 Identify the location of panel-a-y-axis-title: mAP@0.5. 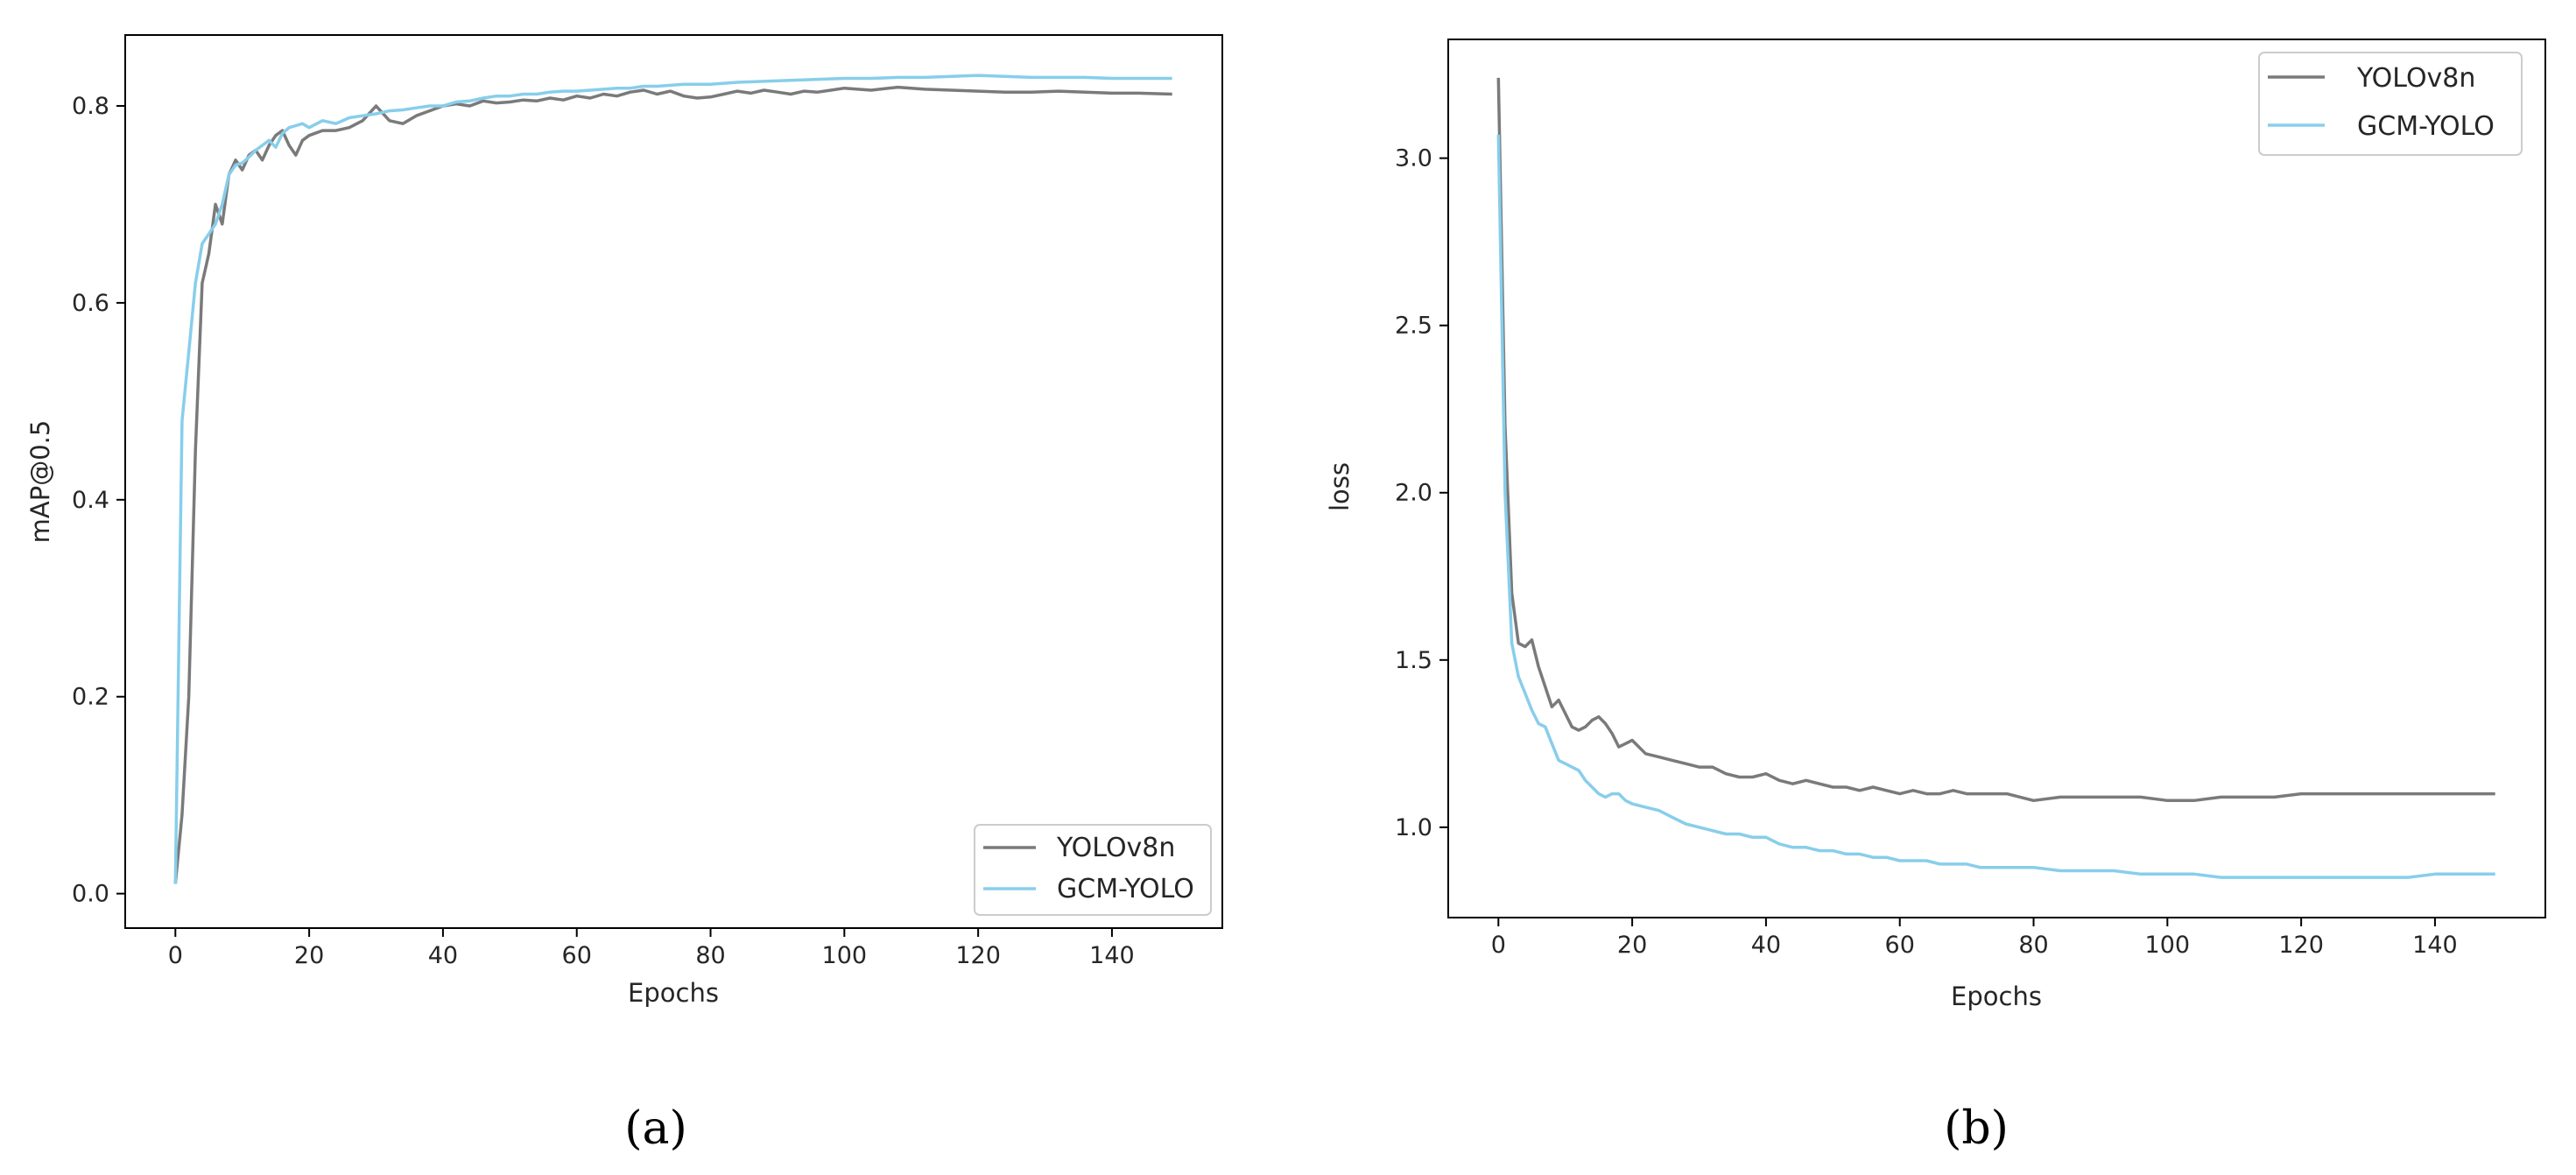
(40, 482).